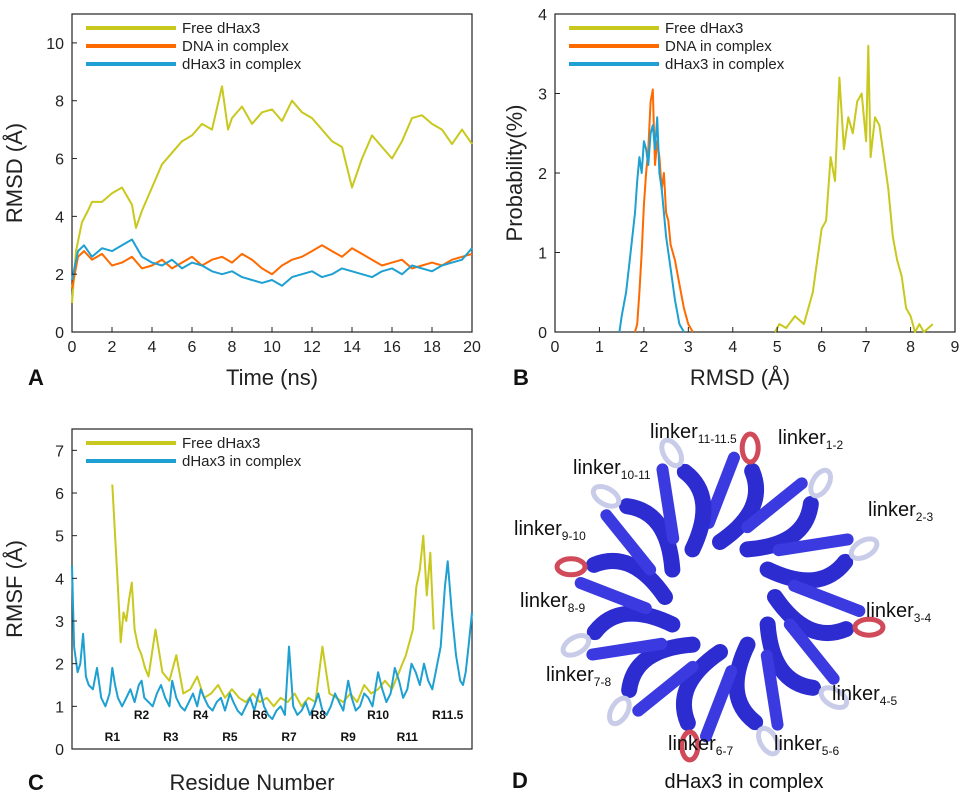 The height and width of the screenshot is (797, 959). What do you see at coordinates (201, 715) in the screenshot?
I see `residue-repeat-label: R4` at bounding box center [201, 715].